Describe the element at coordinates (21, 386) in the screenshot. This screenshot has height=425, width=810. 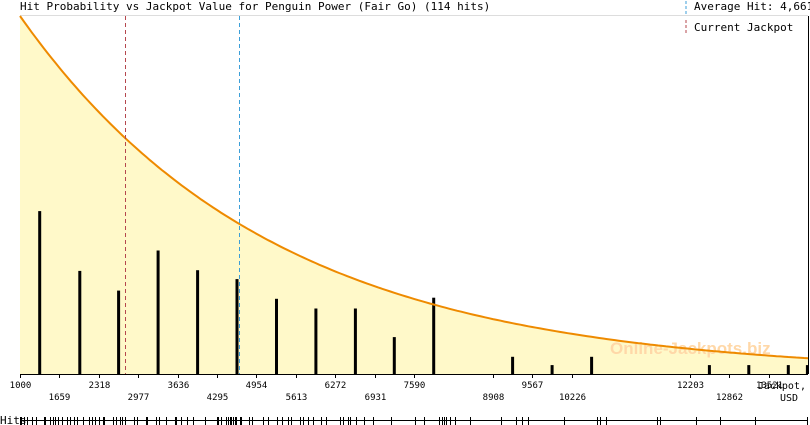
I see `x-tick-label: 1000` at that location.